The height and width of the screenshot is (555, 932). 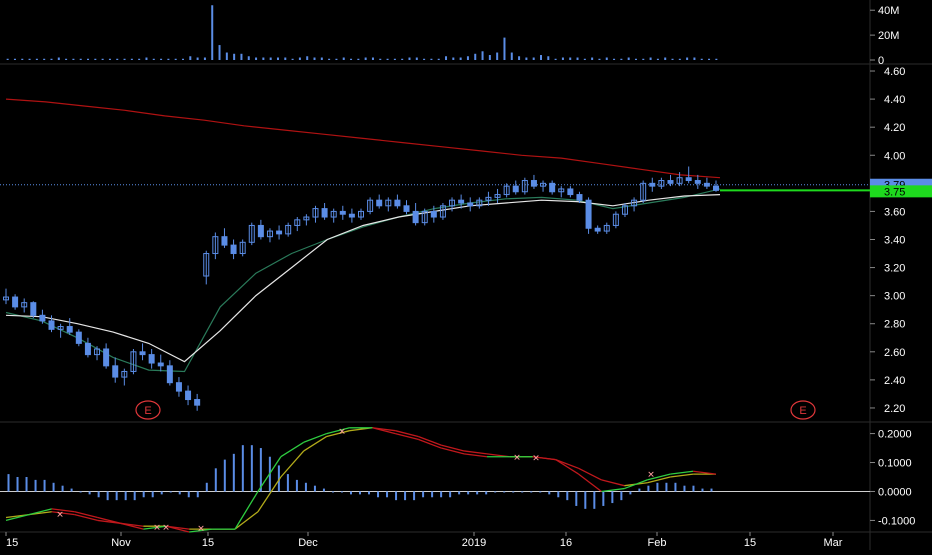 I want to click on price-tick-label: 2.60, so click(x=894, y=353).